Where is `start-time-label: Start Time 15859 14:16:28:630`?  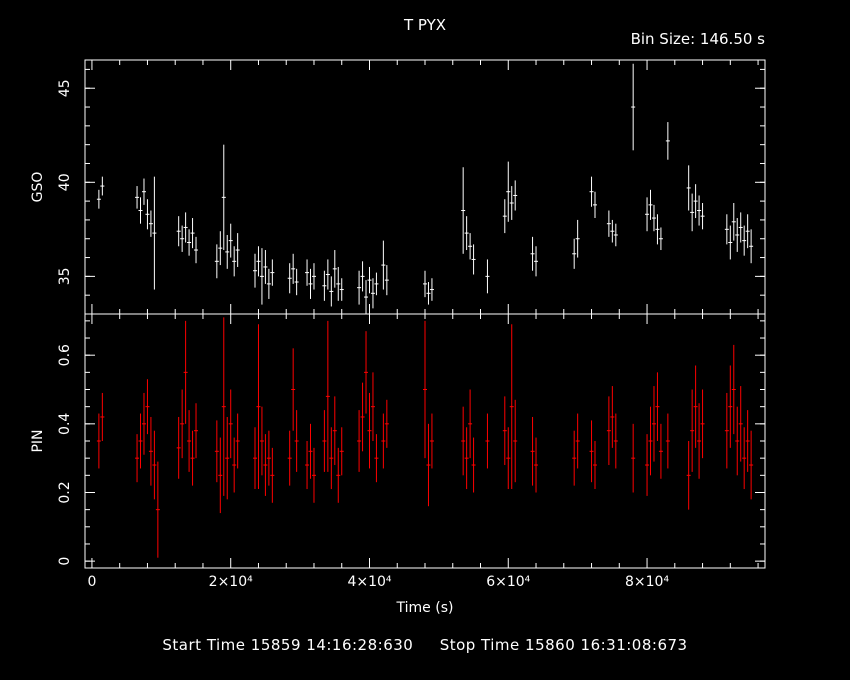
start-time-label: Start Time 15859 14:16:28:630 is located at coordinates (288, 645).